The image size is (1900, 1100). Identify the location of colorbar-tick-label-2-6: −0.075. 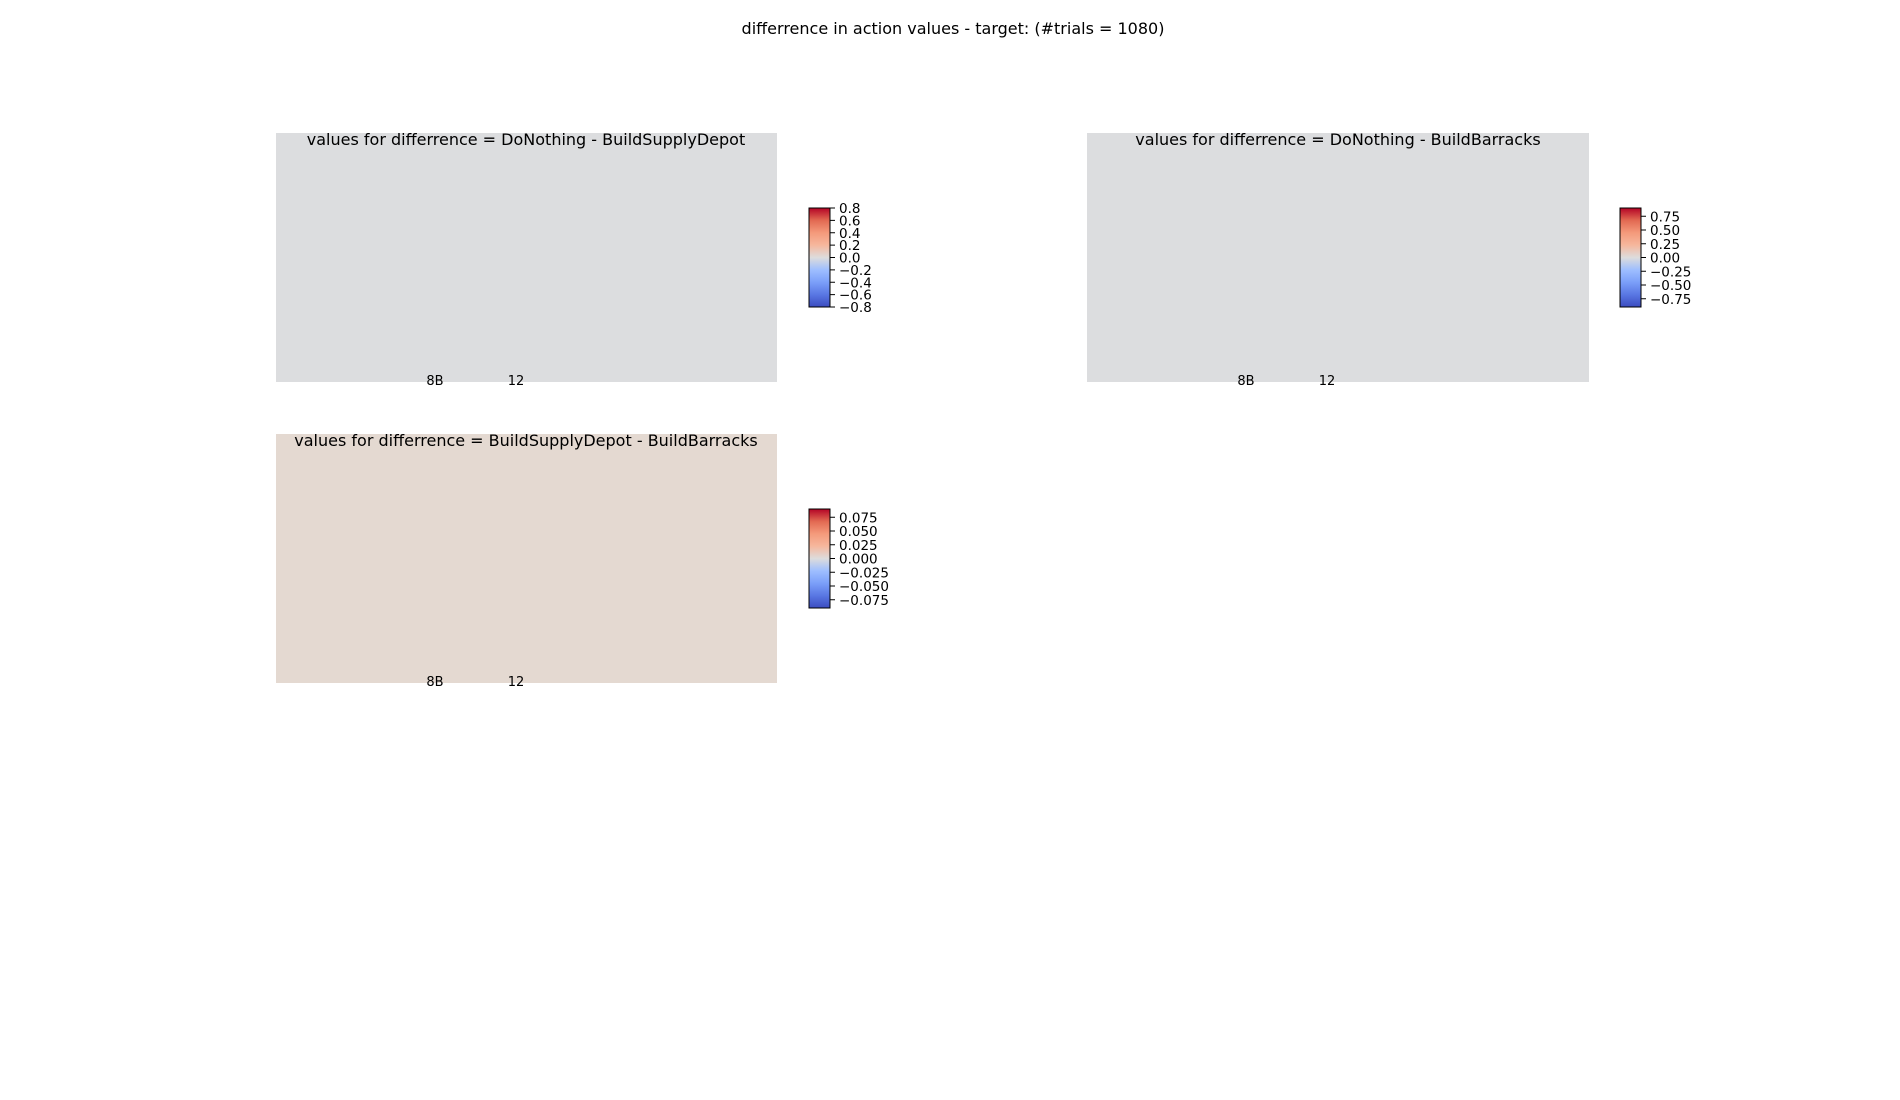
(864, 601).